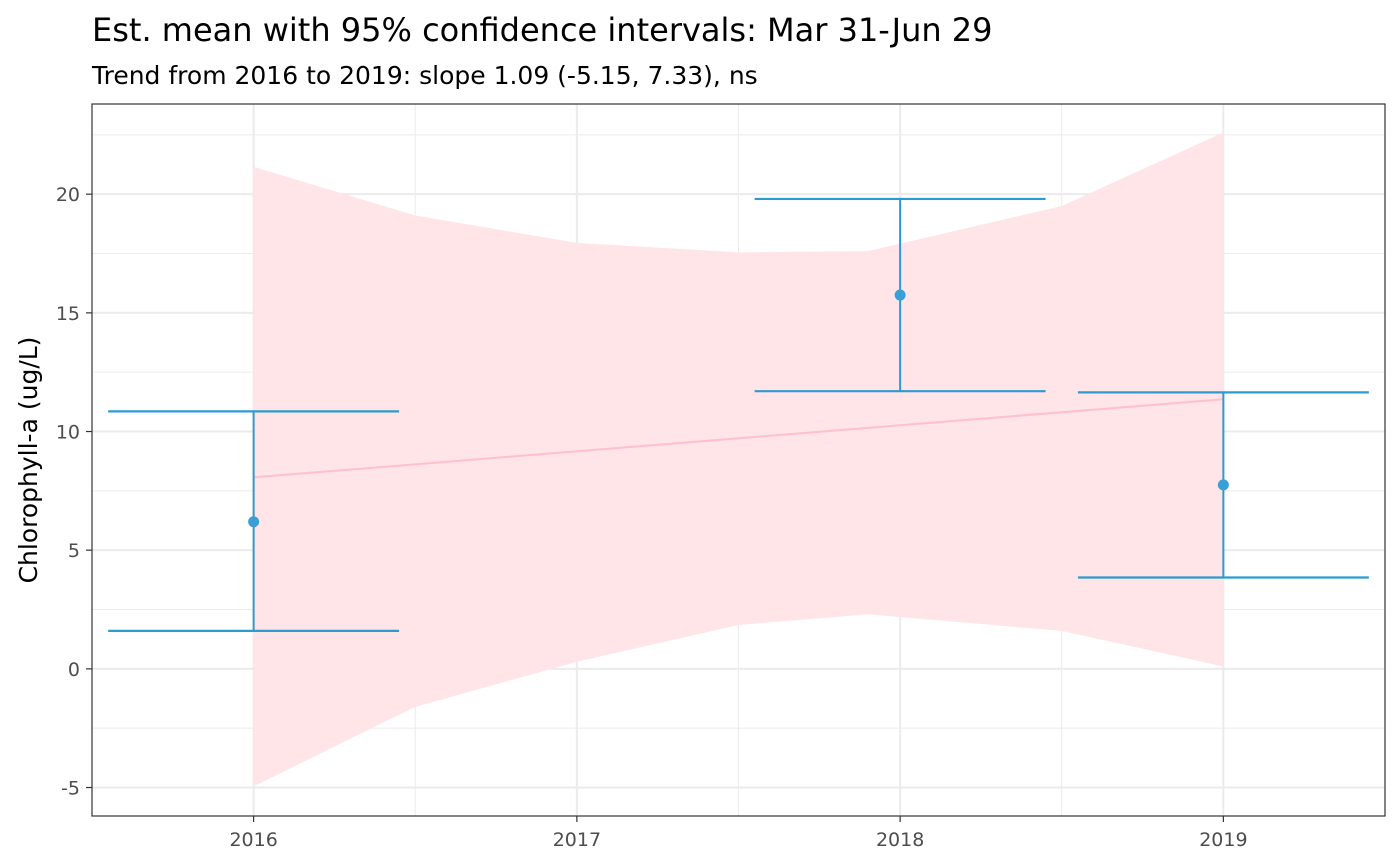  Describe the element at coordinates (28, 460) in the screenshot. I see `y-axis-label: Chlorophyll-a (ug/L)` at that location.